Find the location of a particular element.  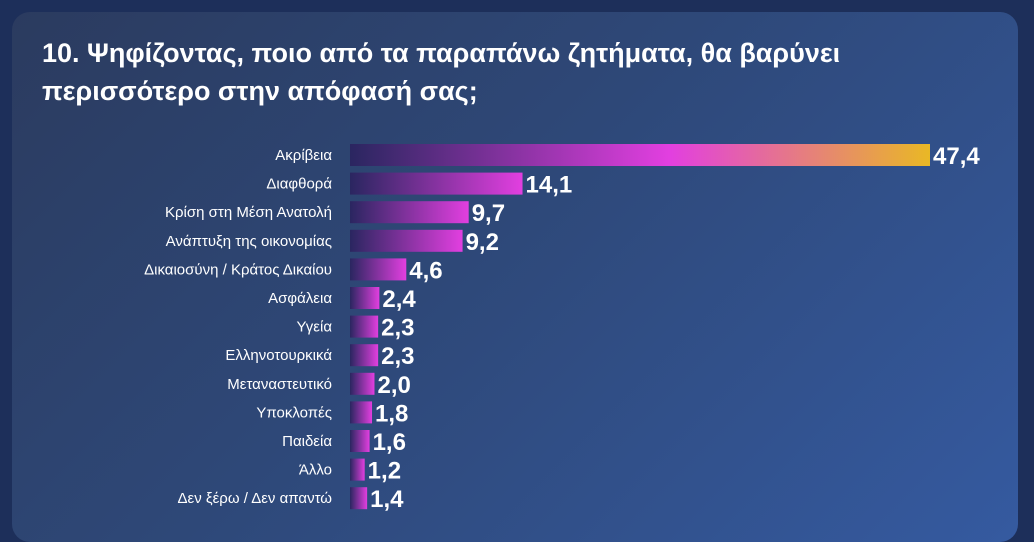

category-label: Παιδεία is located at coordinates (307, 441).